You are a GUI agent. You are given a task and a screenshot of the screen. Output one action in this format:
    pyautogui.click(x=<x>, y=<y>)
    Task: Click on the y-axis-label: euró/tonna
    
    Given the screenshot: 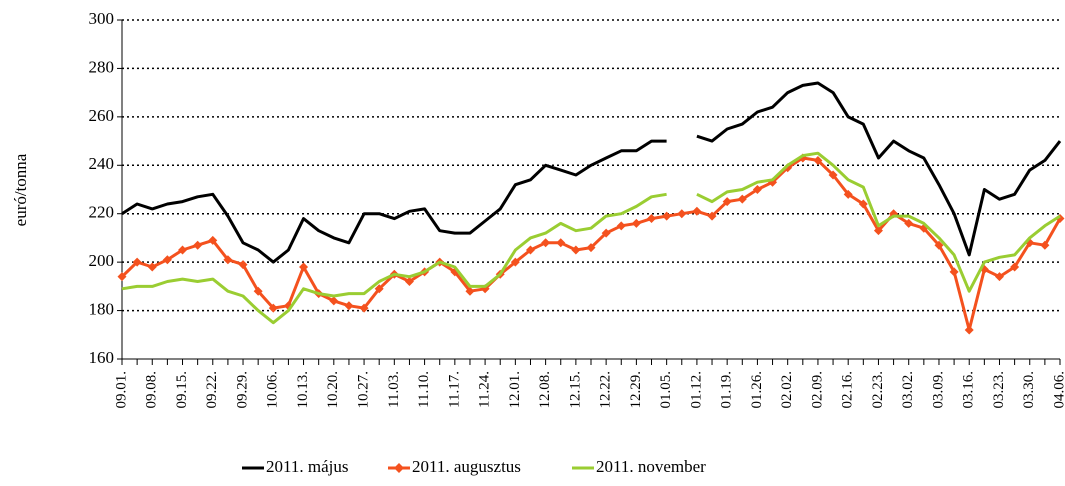 What is the action you would take?
    pyautogui.click(x=20, y=189)
    